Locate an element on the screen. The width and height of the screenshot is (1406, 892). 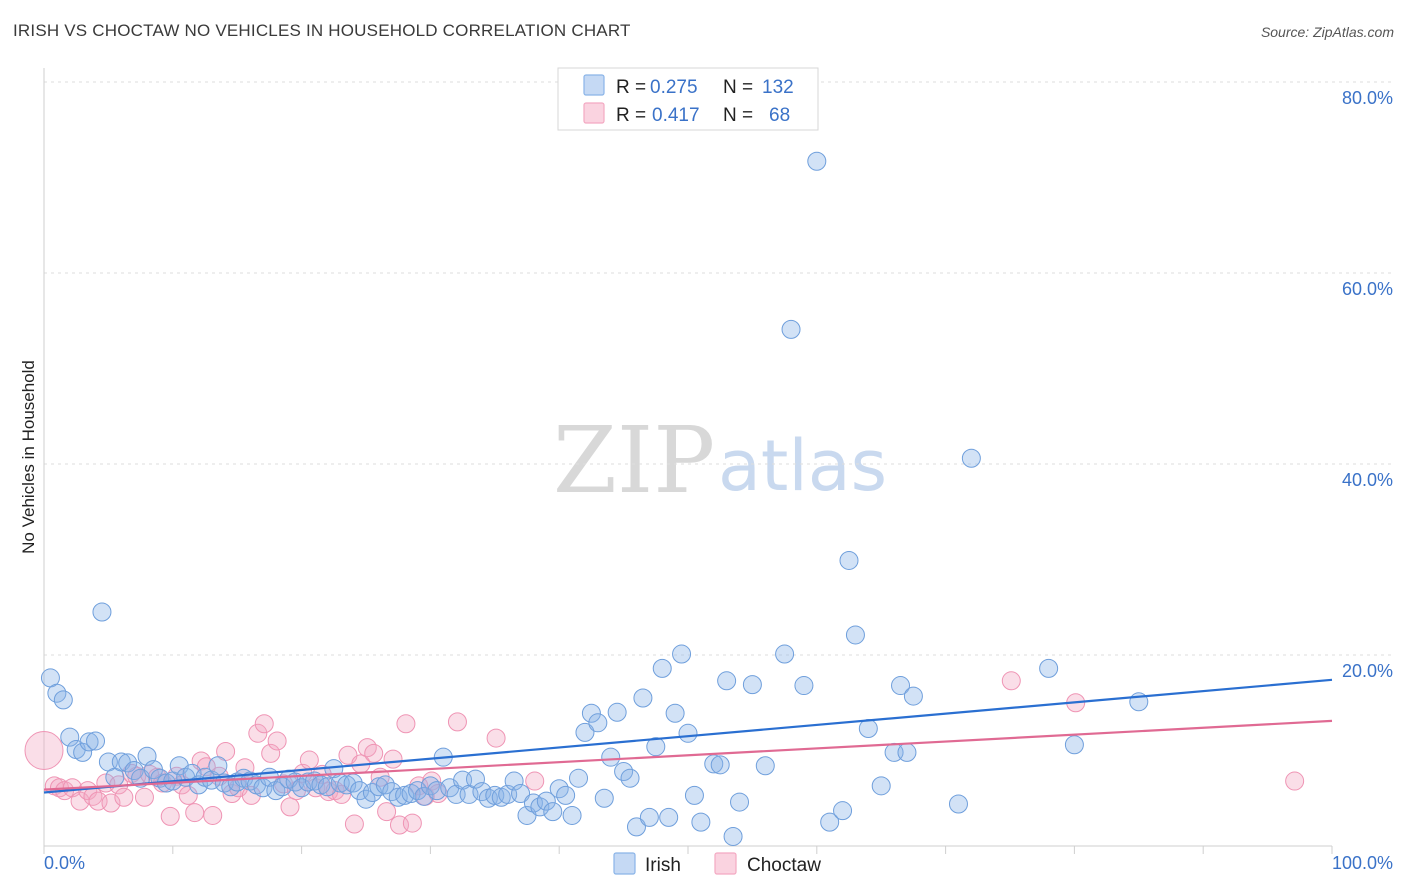
trend-line-irish is located at coordinates (688, 736).